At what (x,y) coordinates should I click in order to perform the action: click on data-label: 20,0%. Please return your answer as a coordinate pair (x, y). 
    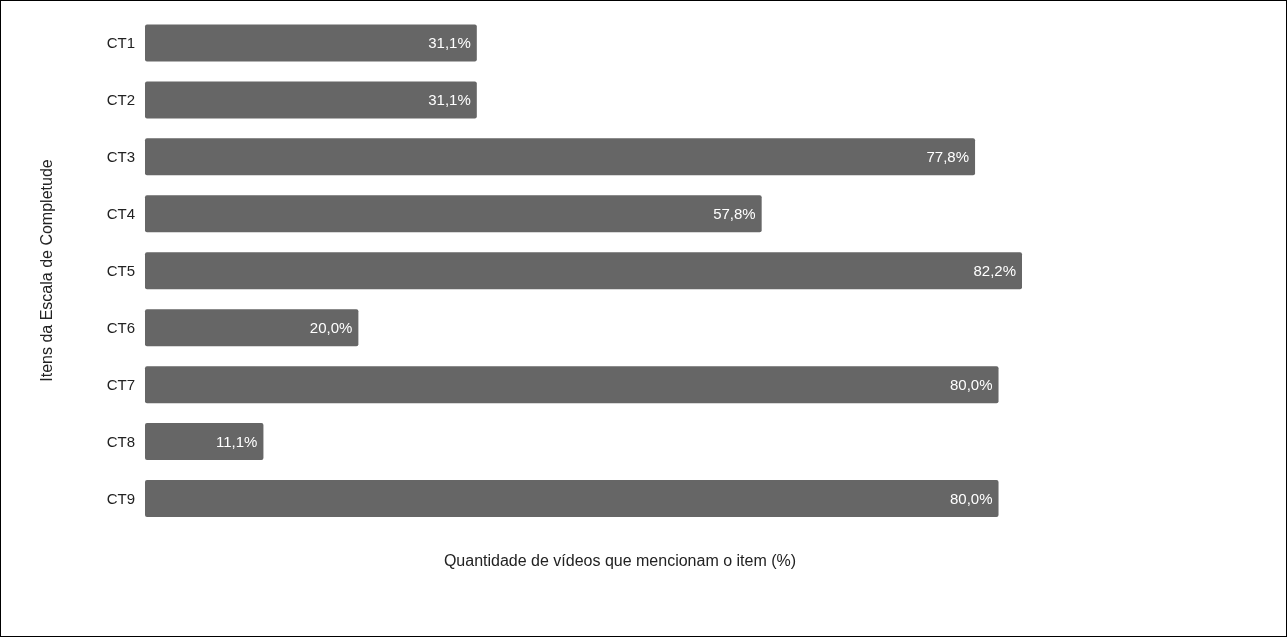
    Looking at the image, I should click on (331, 327).